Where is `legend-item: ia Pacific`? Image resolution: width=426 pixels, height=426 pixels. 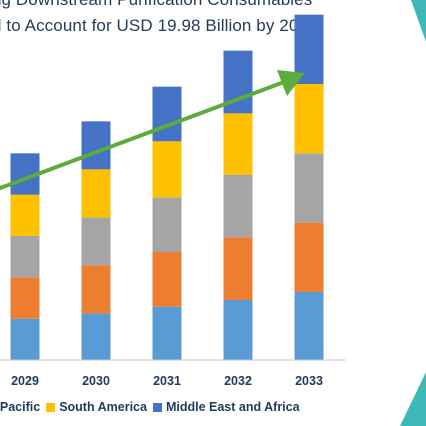
legend-item: ia Pacific is located at coordinates (20, 407).